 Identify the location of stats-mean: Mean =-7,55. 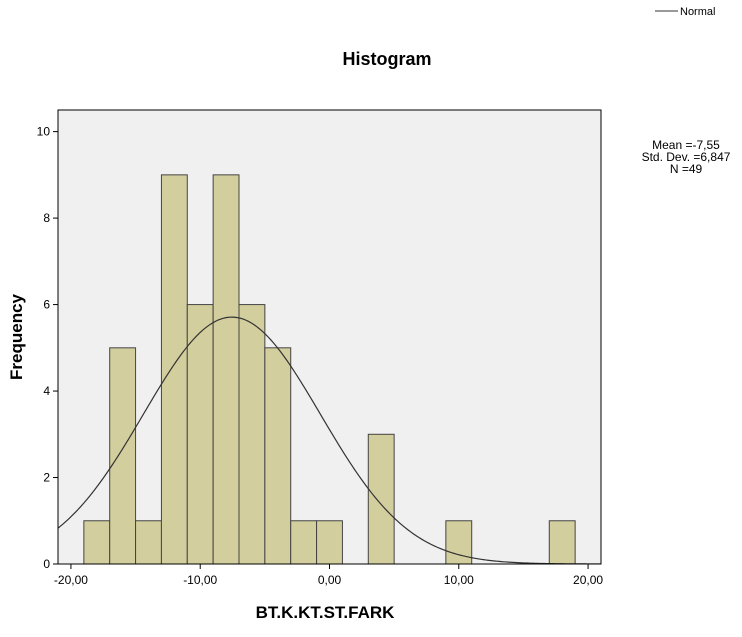
(686, 145).